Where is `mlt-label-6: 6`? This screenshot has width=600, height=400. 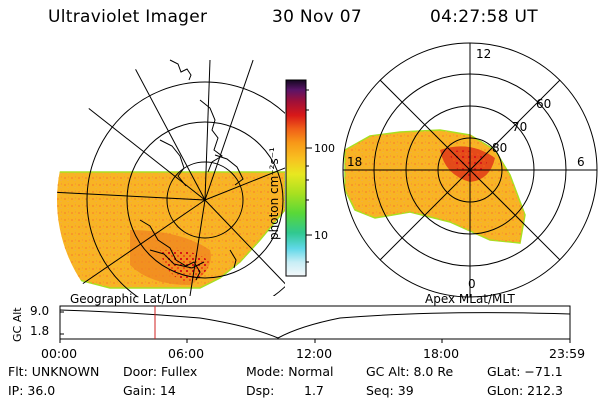
mlt-label-6: 6 is located at coordinates (581, 162).